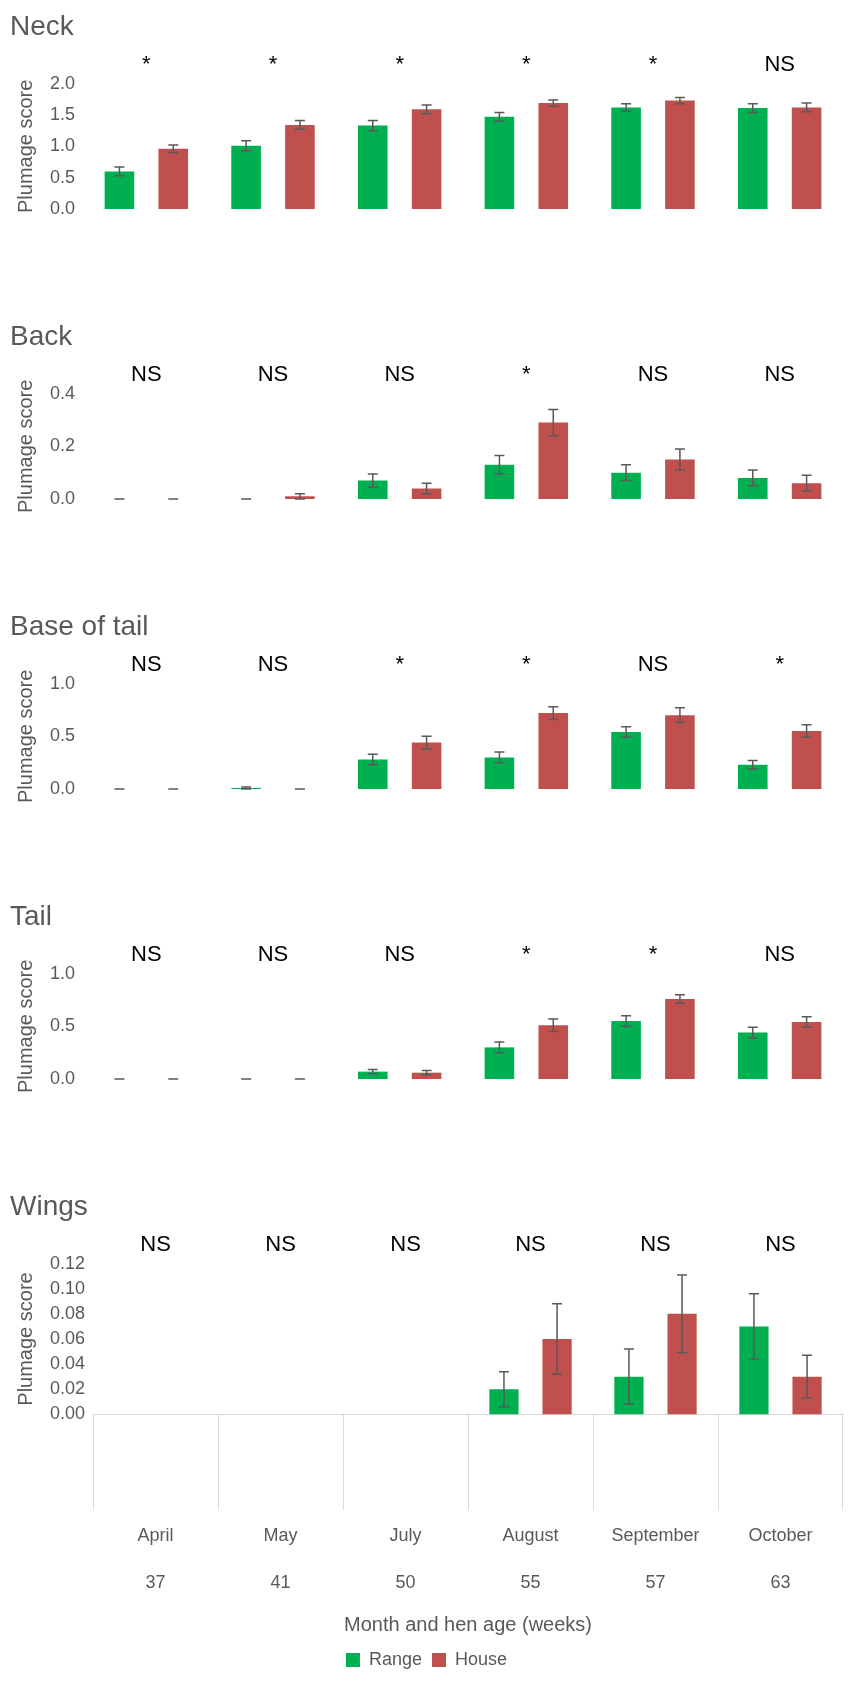 This screenshot has width=853, height=1685. I want to click on y-tick-label: 0.06, so click(67, 1337).